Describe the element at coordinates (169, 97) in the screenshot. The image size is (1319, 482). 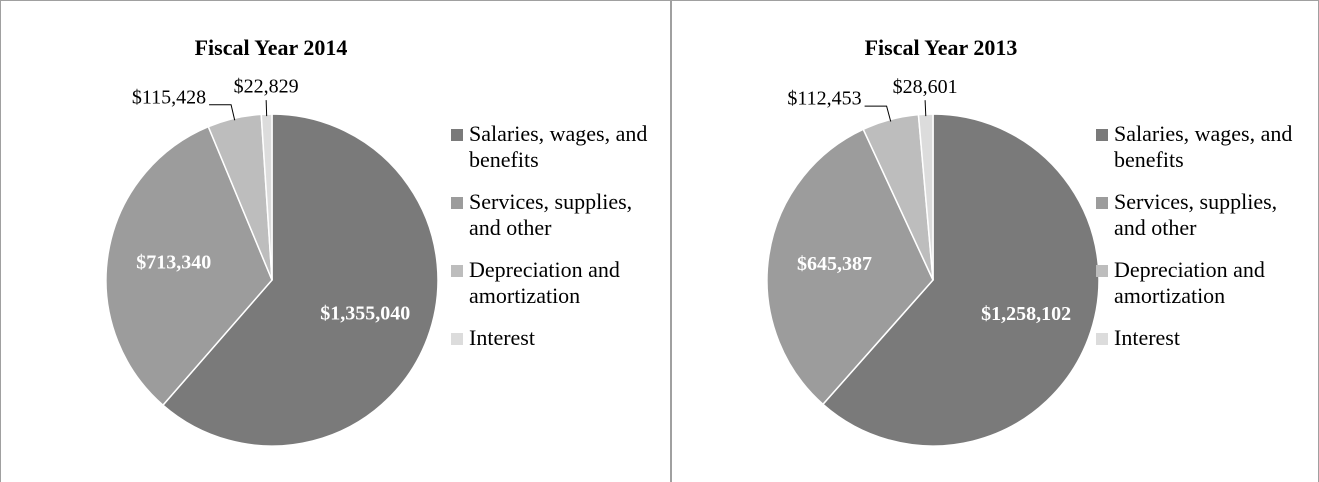
I see `data-label: $115,428` at that location.